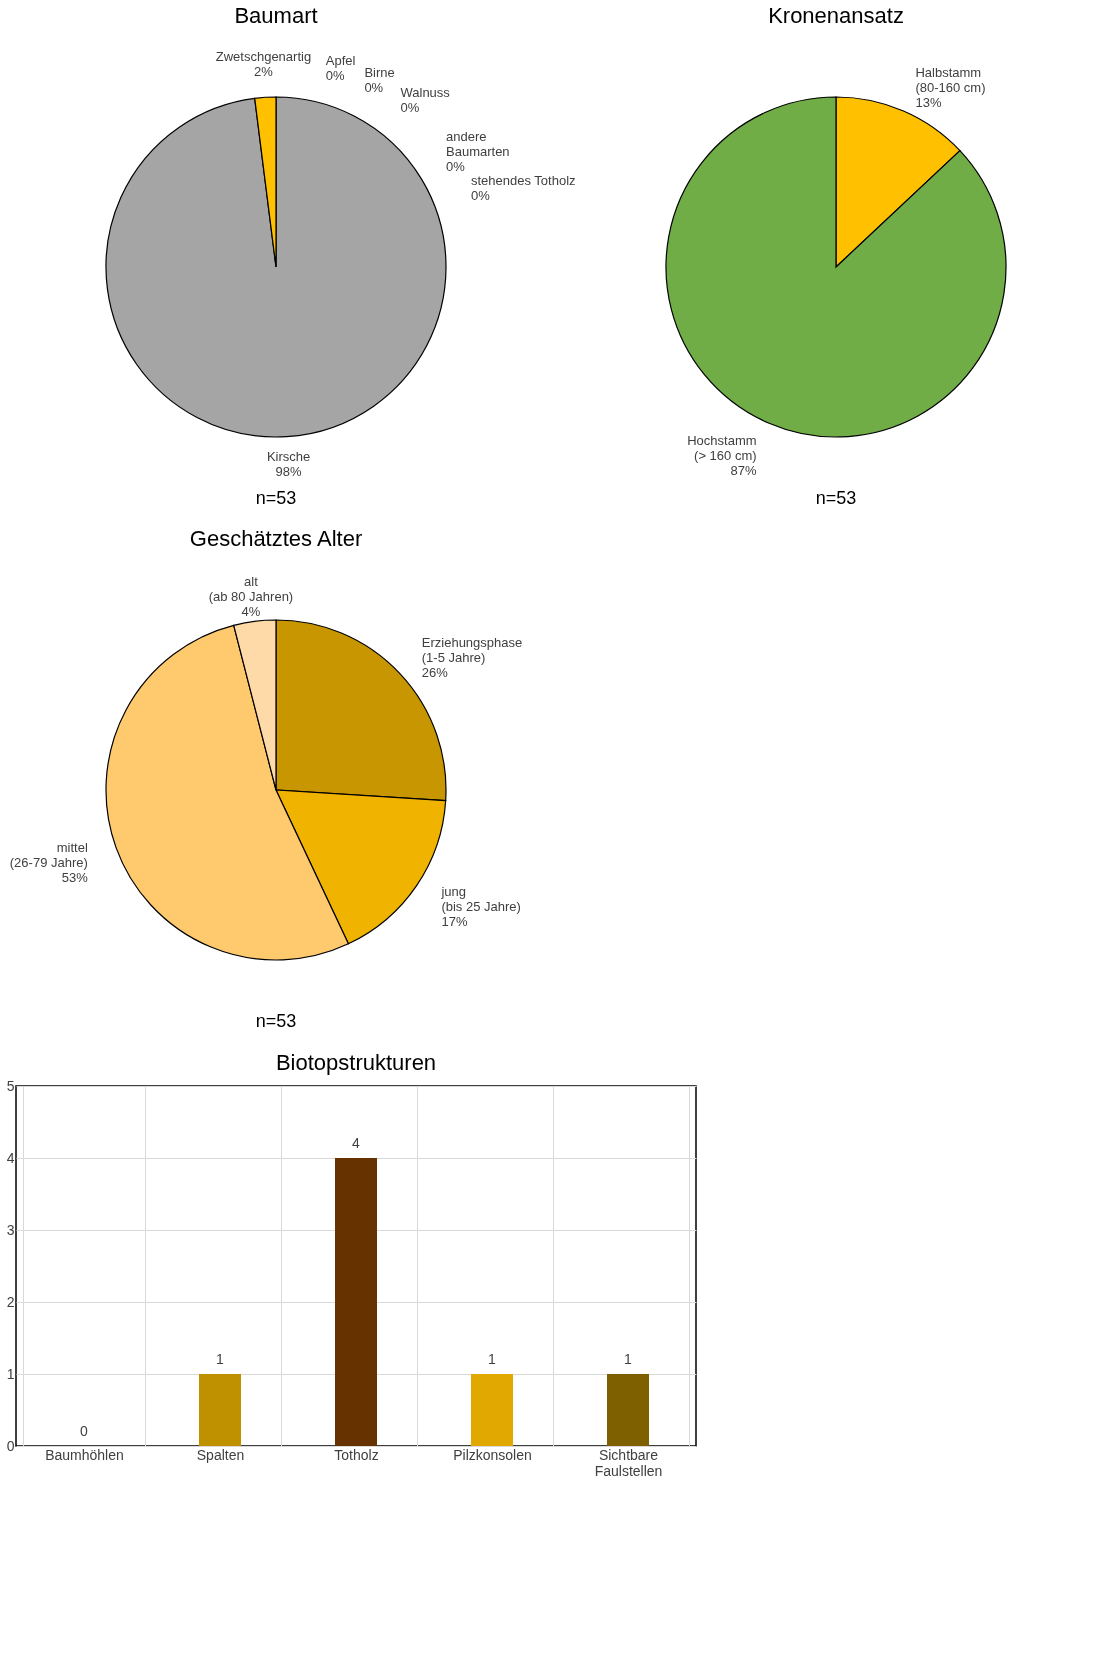  What do you see at coordinates (628, 1462) in the screenshot?
I see `x-tick-label: Sichtbare Faulstellen` at bounding box center [628, 1462].